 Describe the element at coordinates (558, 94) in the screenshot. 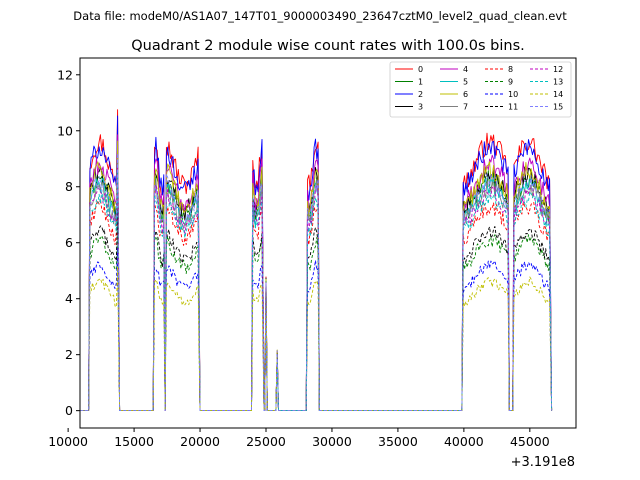

I see `legend-label-14: 14` at that location.